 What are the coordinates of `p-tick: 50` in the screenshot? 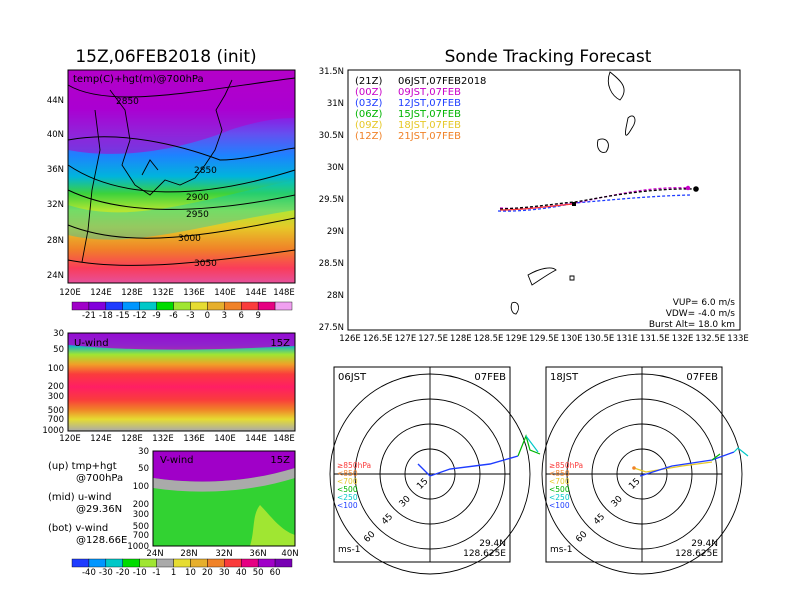 It's located at (143, 469).